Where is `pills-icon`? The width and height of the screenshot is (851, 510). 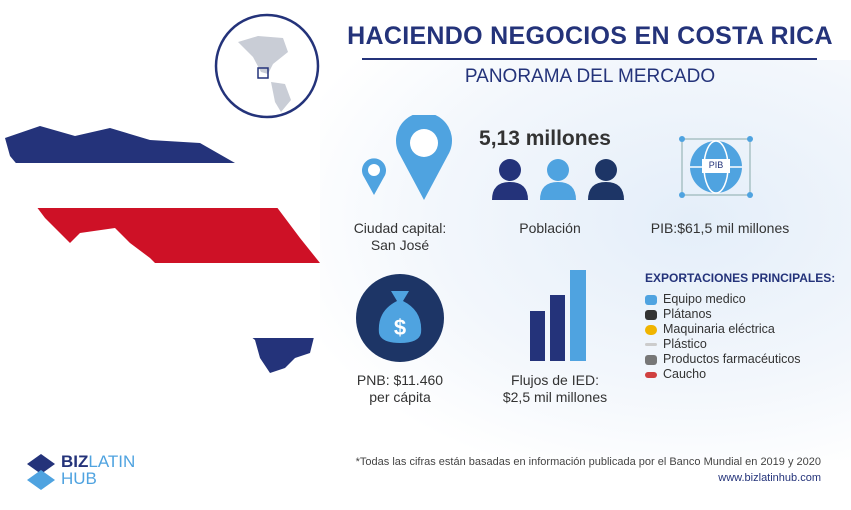
pills-icon is located at coordinates (651, 359).